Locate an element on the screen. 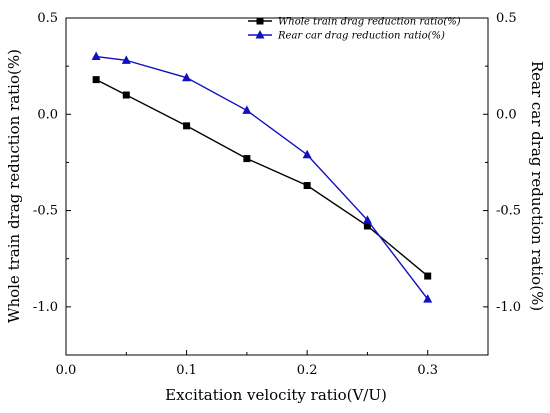 The height and width of the screenshot is (413, 550). x-axis-label: Excitation velocity ratio(V/U) is located at coordinates (276, 395).